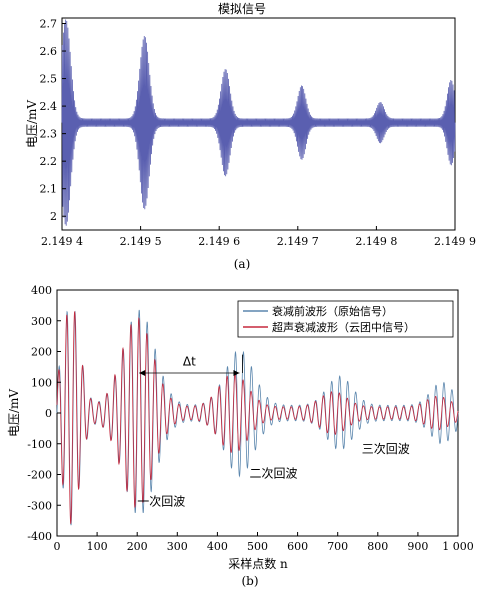  Describe the element at coordinates (49, 79) in the screenshot. I see `chart-a-y-tick-label: 2.5` at that location.